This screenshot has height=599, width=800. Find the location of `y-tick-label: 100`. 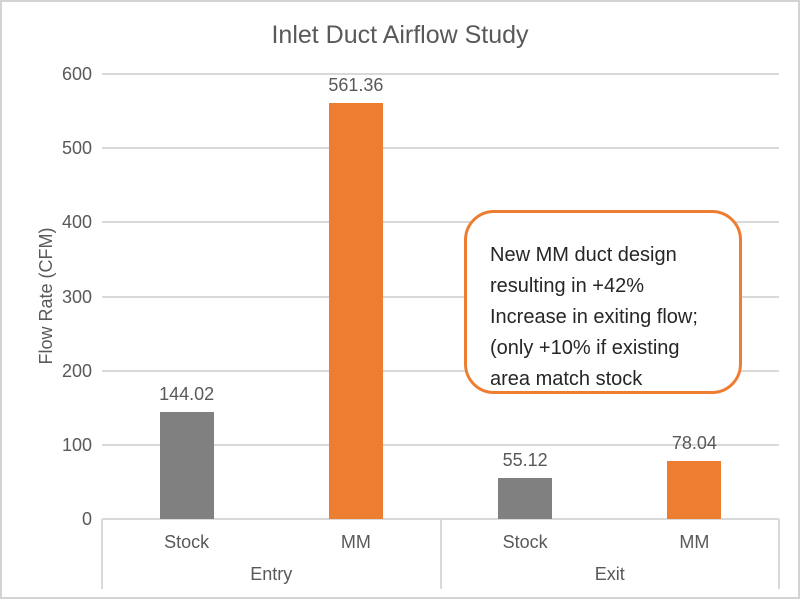

y-tick-label: 100 is located at coordinates (76, 444).